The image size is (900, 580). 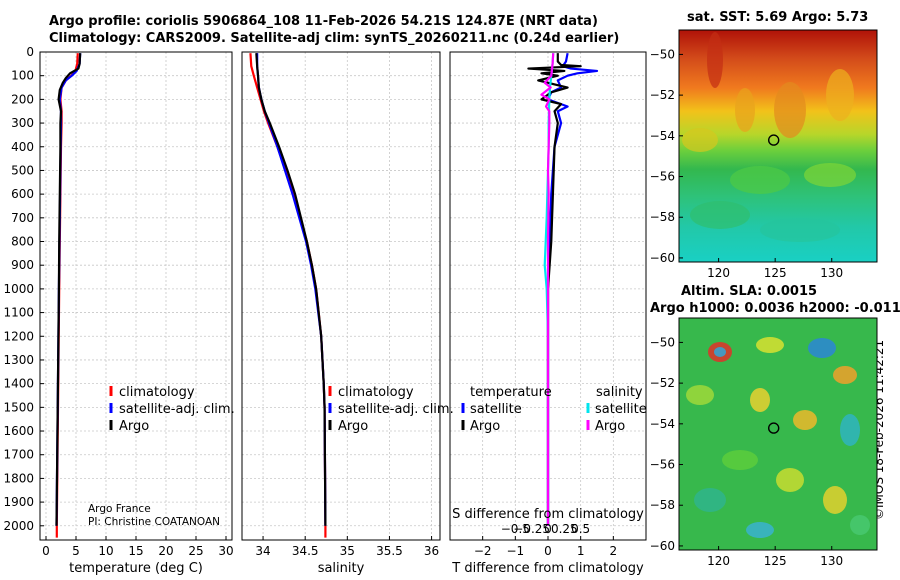 I want to click on lat-tick-label: −52, so click(x=662, y=383).